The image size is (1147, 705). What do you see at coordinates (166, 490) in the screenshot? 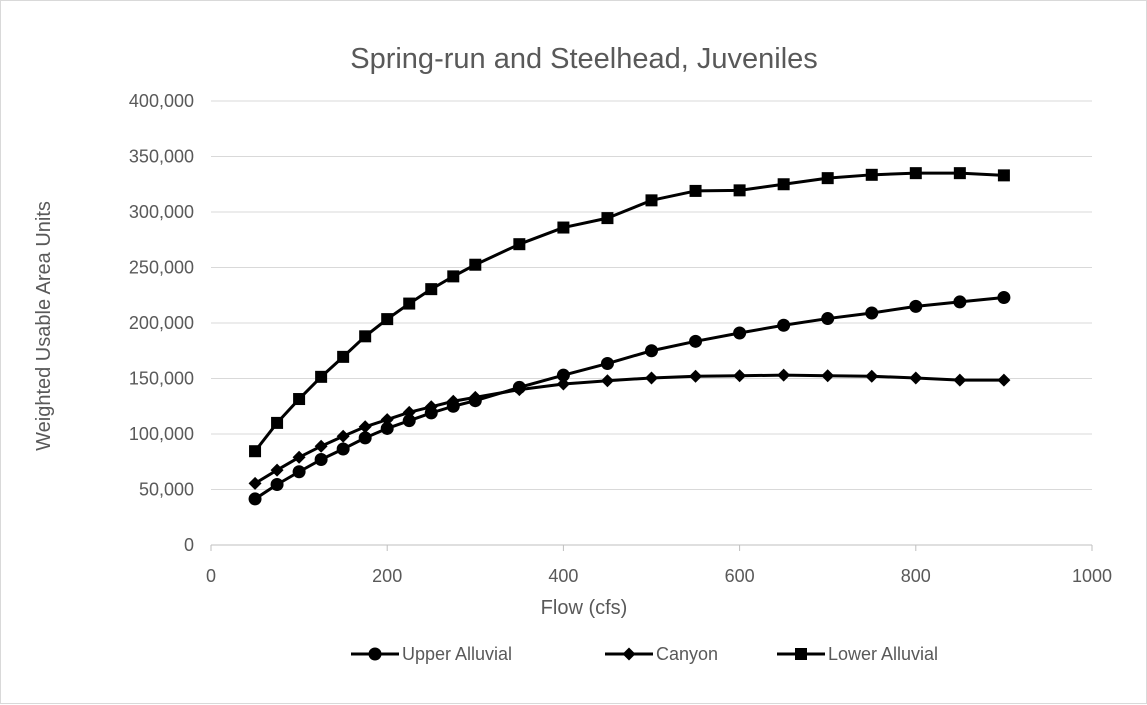
I see `y-tick-label: 50,000` at bounding box center [166, 490].